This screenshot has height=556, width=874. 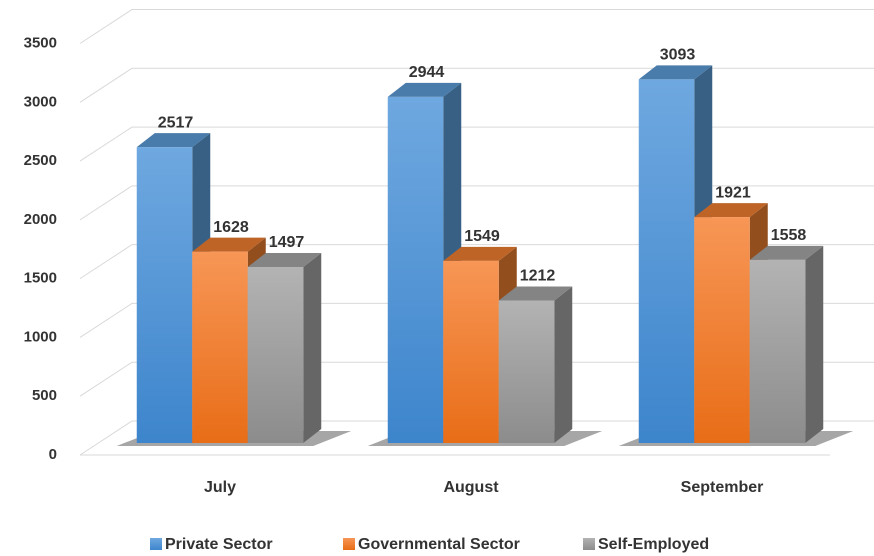 What do you see at coordinates (733, 192) in the screenshot?
I see `value-label: 1921` at bounding box center [733, 192].